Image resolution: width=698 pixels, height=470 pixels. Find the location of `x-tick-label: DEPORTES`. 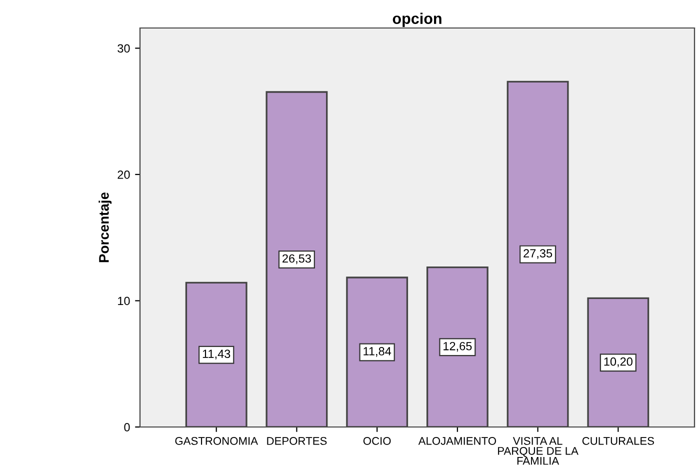

x-tick-label: DEPORTES is located at coordinates (297, 441).